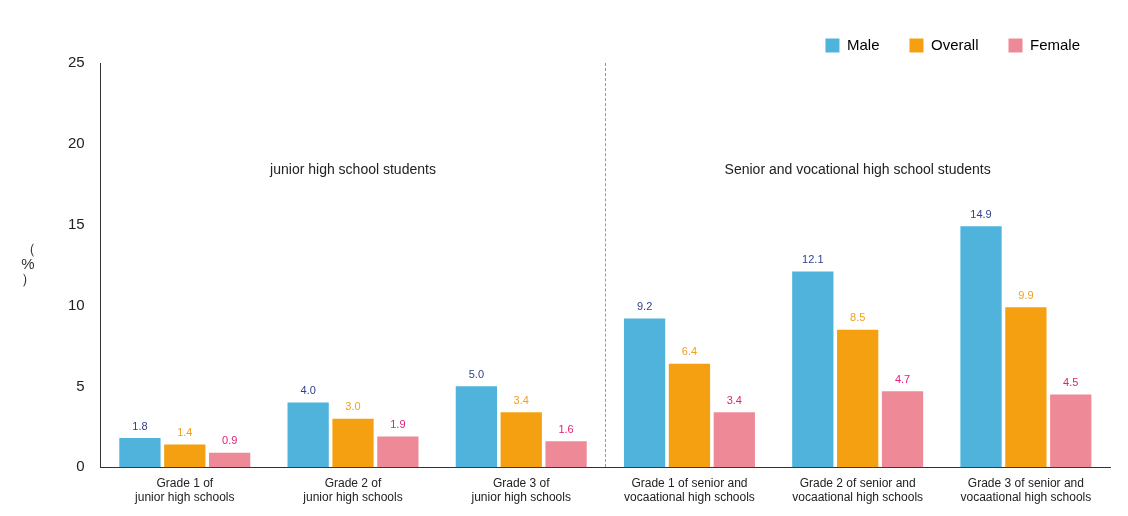 The width and height of the screenshot is (1128, 516). Describe the element at coordinates (353, 406) in the screenshot. I see `data-label: 3.0` at that location.